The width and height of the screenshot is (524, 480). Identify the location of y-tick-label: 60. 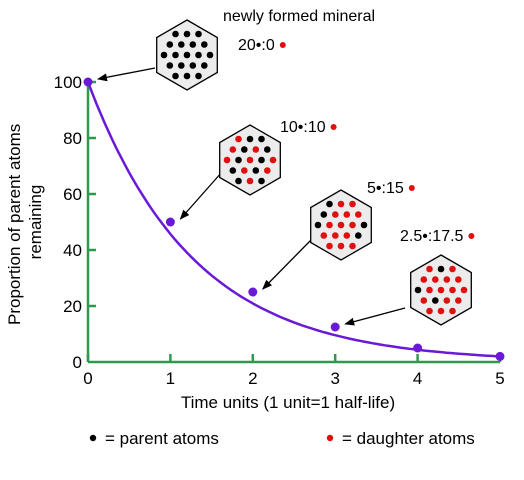
(72, 194).